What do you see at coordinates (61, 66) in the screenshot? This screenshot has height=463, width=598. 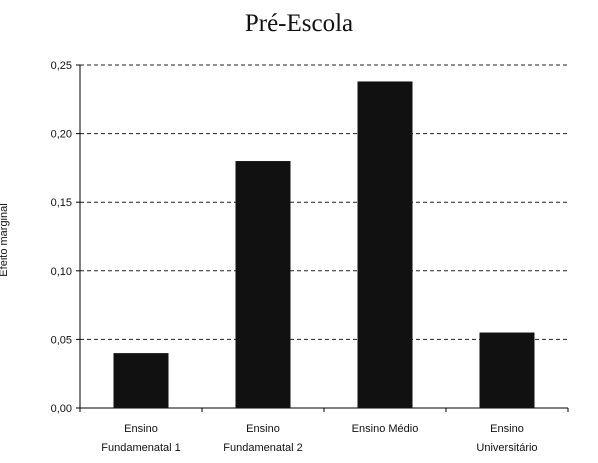 I see `y-tick-label: 0,25` at bounding box center [61, 66].